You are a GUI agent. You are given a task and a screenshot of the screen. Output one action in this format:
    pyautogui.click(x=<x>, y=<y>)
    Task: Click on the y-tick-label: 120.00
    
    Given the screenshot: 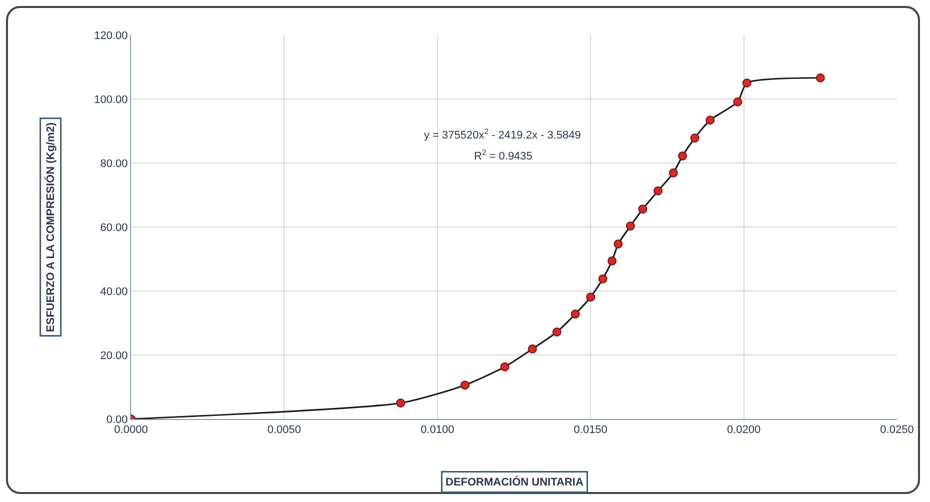 What is the action you would take?
    pyautogui.click(x=111, y=36)
    